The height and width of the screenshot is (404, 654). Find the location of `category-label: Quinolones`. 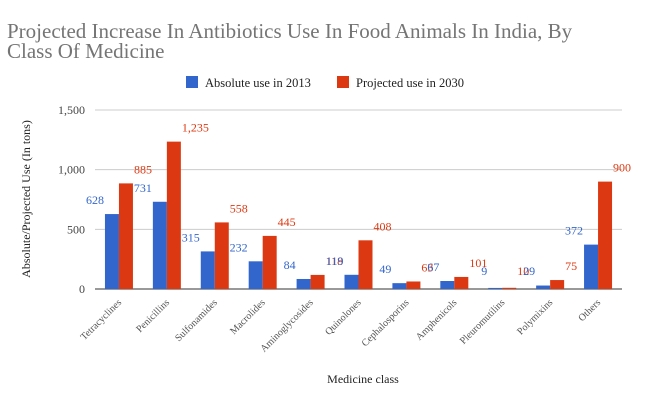

category-label: Quinolones is located at coordinates (343, 317).